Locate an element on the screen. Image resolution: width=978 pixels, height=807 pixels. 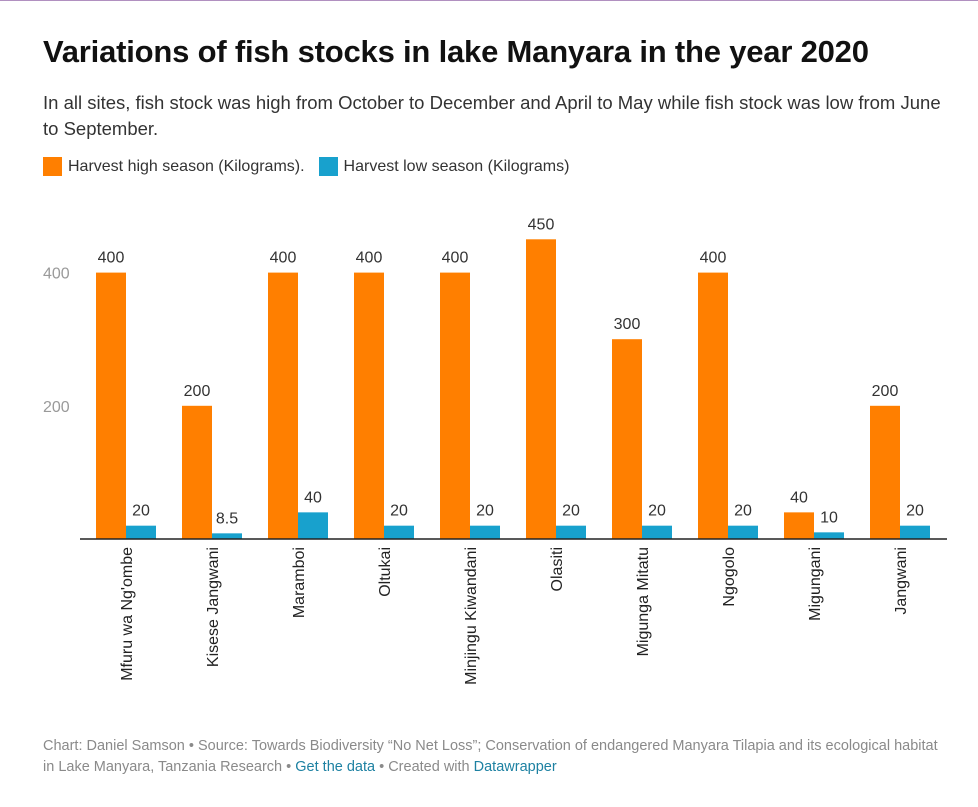
x-tick-label: Migungani is located at coordinates (815, 584).